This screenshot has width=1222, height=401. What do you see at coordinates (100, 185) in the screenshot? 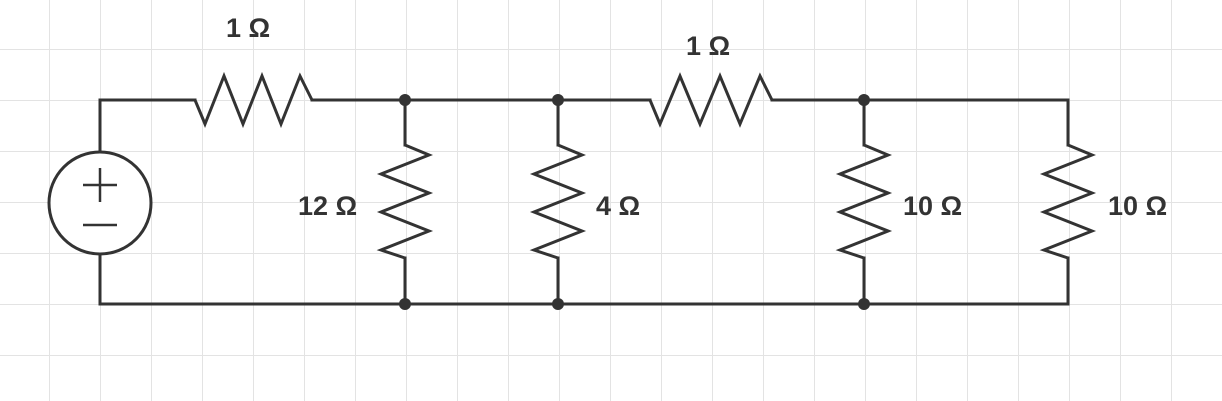
I see `plus-sign-icon` at bounding box center [100, 185].